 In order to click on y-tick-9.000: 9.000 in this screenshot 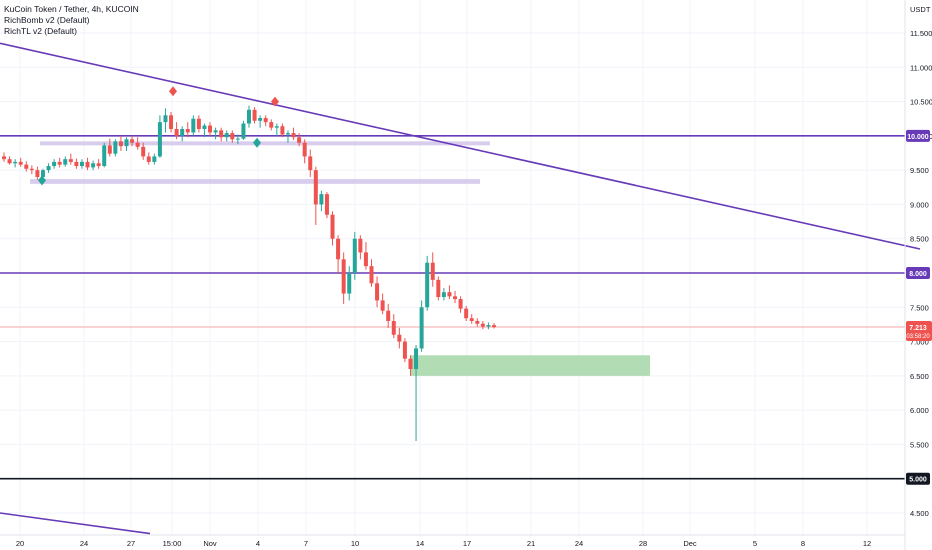, I will do `click(919, 204)`.